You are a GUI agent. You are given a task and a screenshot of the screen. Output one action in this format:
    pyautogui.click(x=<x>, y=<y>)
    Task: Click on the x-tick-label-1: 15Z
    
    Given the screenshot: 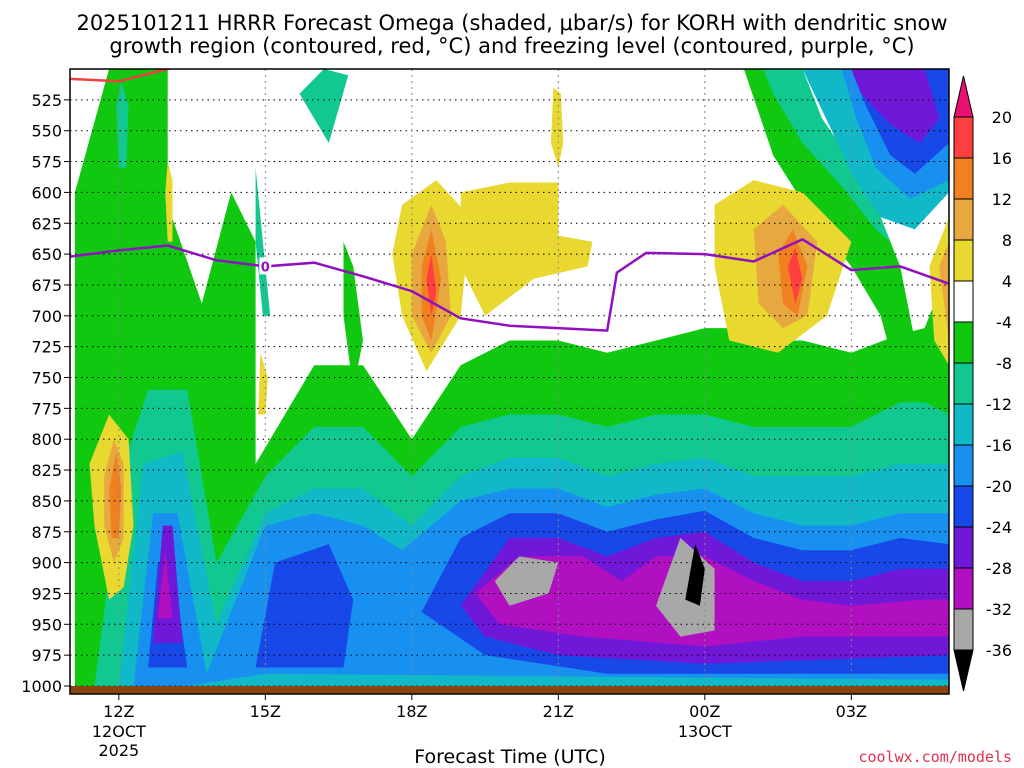 What is the action you would take?
    pyautogui.click(x=265, y=711)
    